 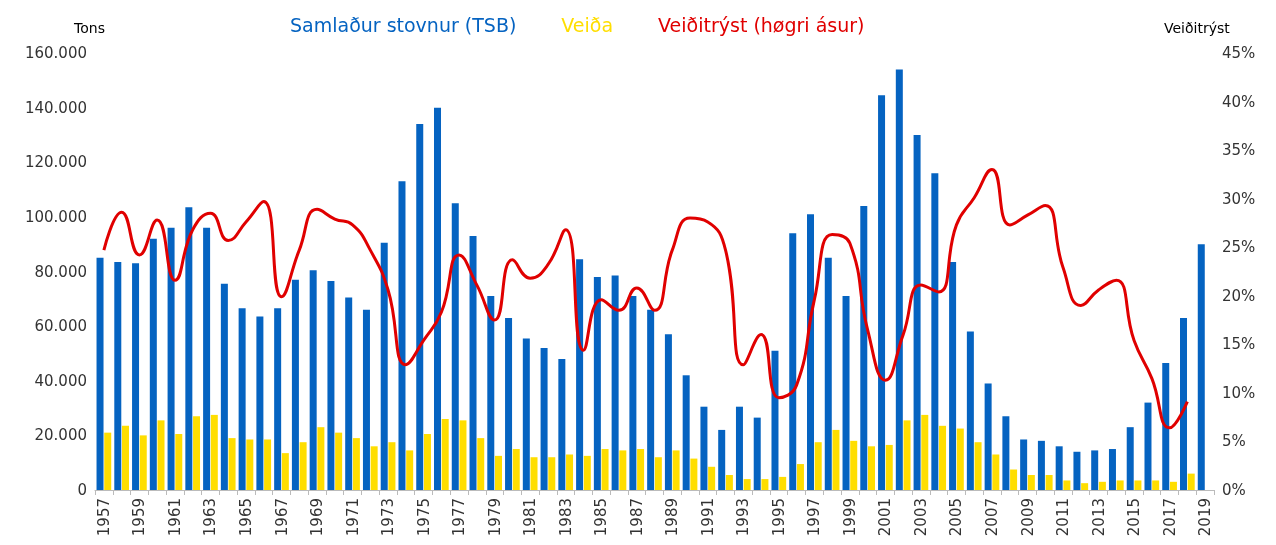 What do you see at coordinates (1239, 344) in the screenshot?
I see `y2-tick-label: 15%` at bounding box center [1239, 344].